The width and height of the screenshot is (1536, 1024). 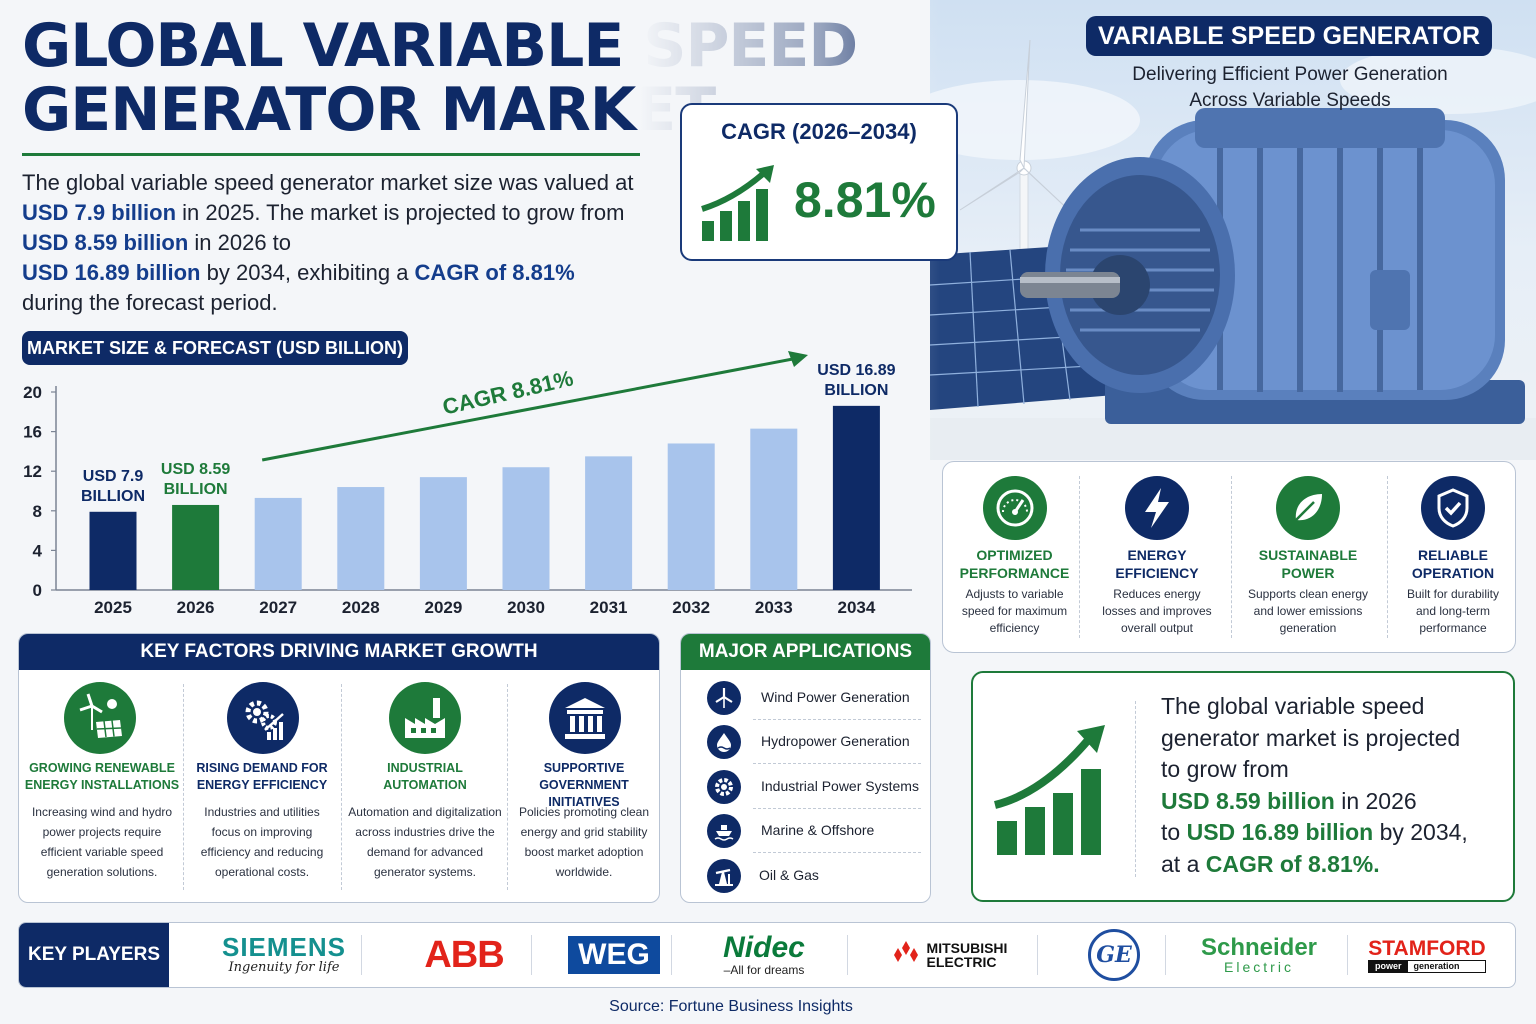 What do you see at coordinates (215, 348) in the screenshot?
I see `chart-title: MARKET SIZE & FORECAST (USD BILLION)` at bounding box center [215, 348].